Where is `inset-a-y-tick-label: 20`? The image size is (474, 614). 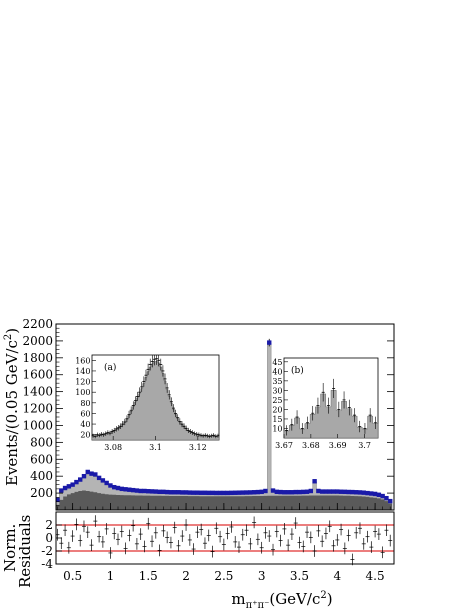 inset-a-y-tick-label: 20 is located at coordinates (85, 435).